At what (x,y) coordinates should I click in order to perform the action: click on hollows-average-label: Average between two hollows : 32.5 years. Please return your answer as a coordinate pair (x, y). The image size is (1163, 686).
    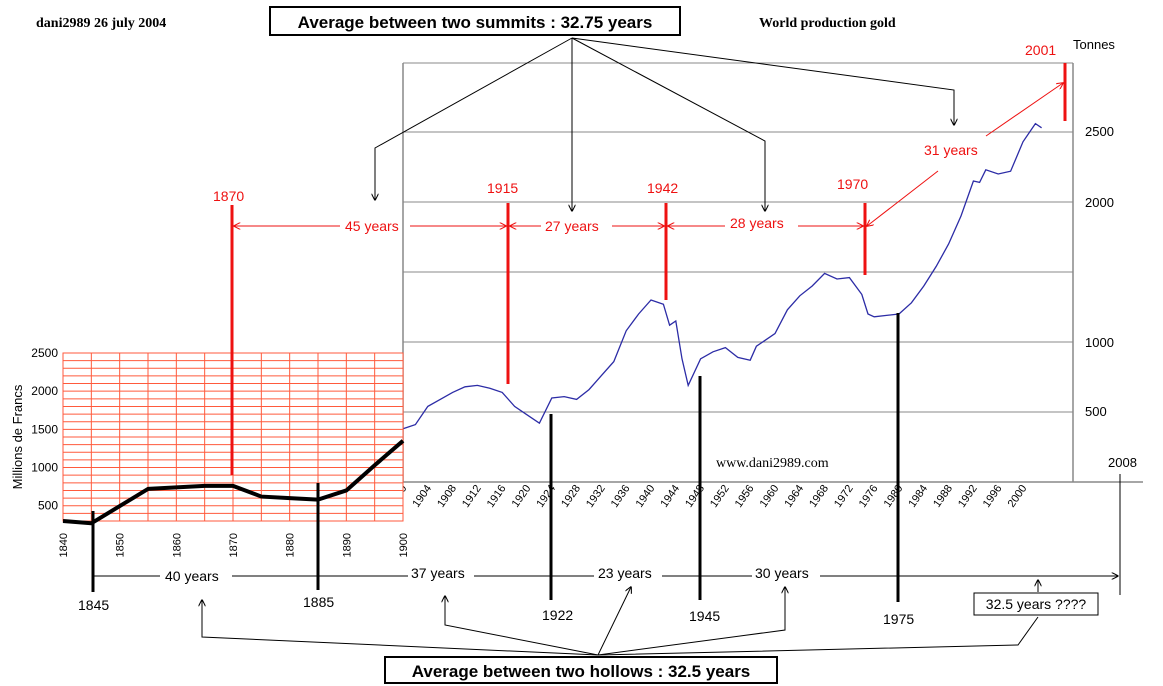
    Looking at the image, I should click on (581, 671).